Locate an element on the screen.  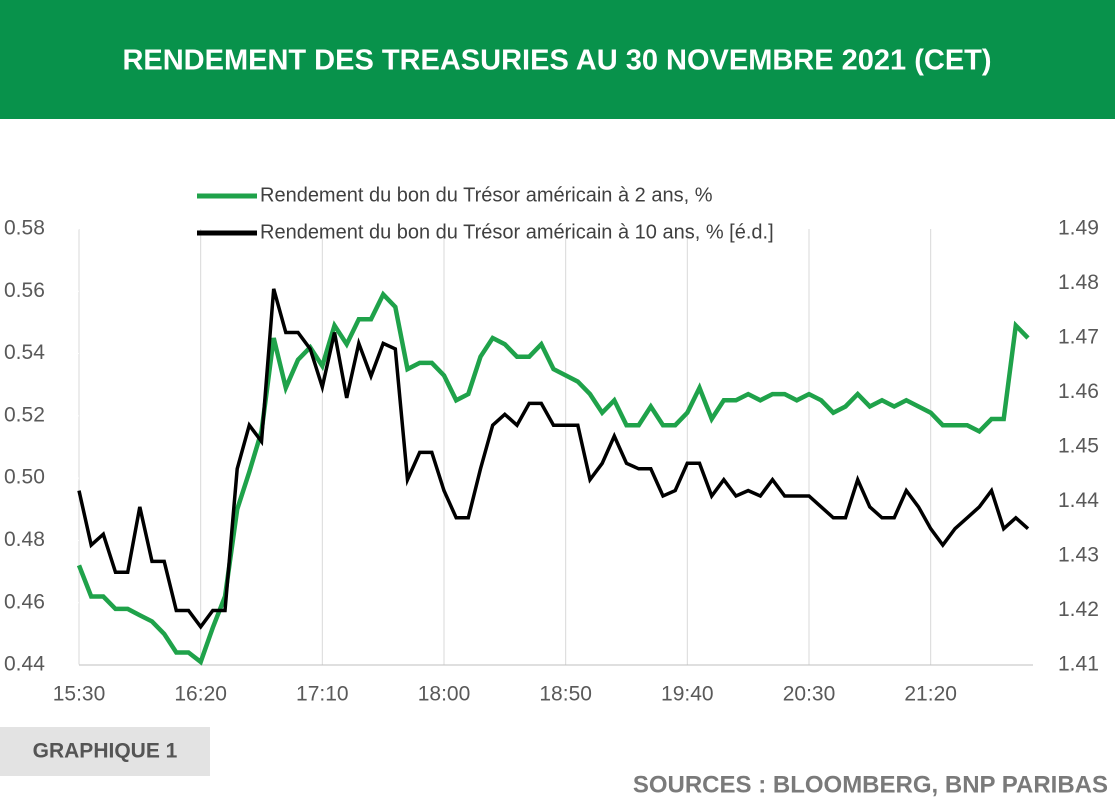
x-tick-label: 17:10 is located at coordinates (322, 694).